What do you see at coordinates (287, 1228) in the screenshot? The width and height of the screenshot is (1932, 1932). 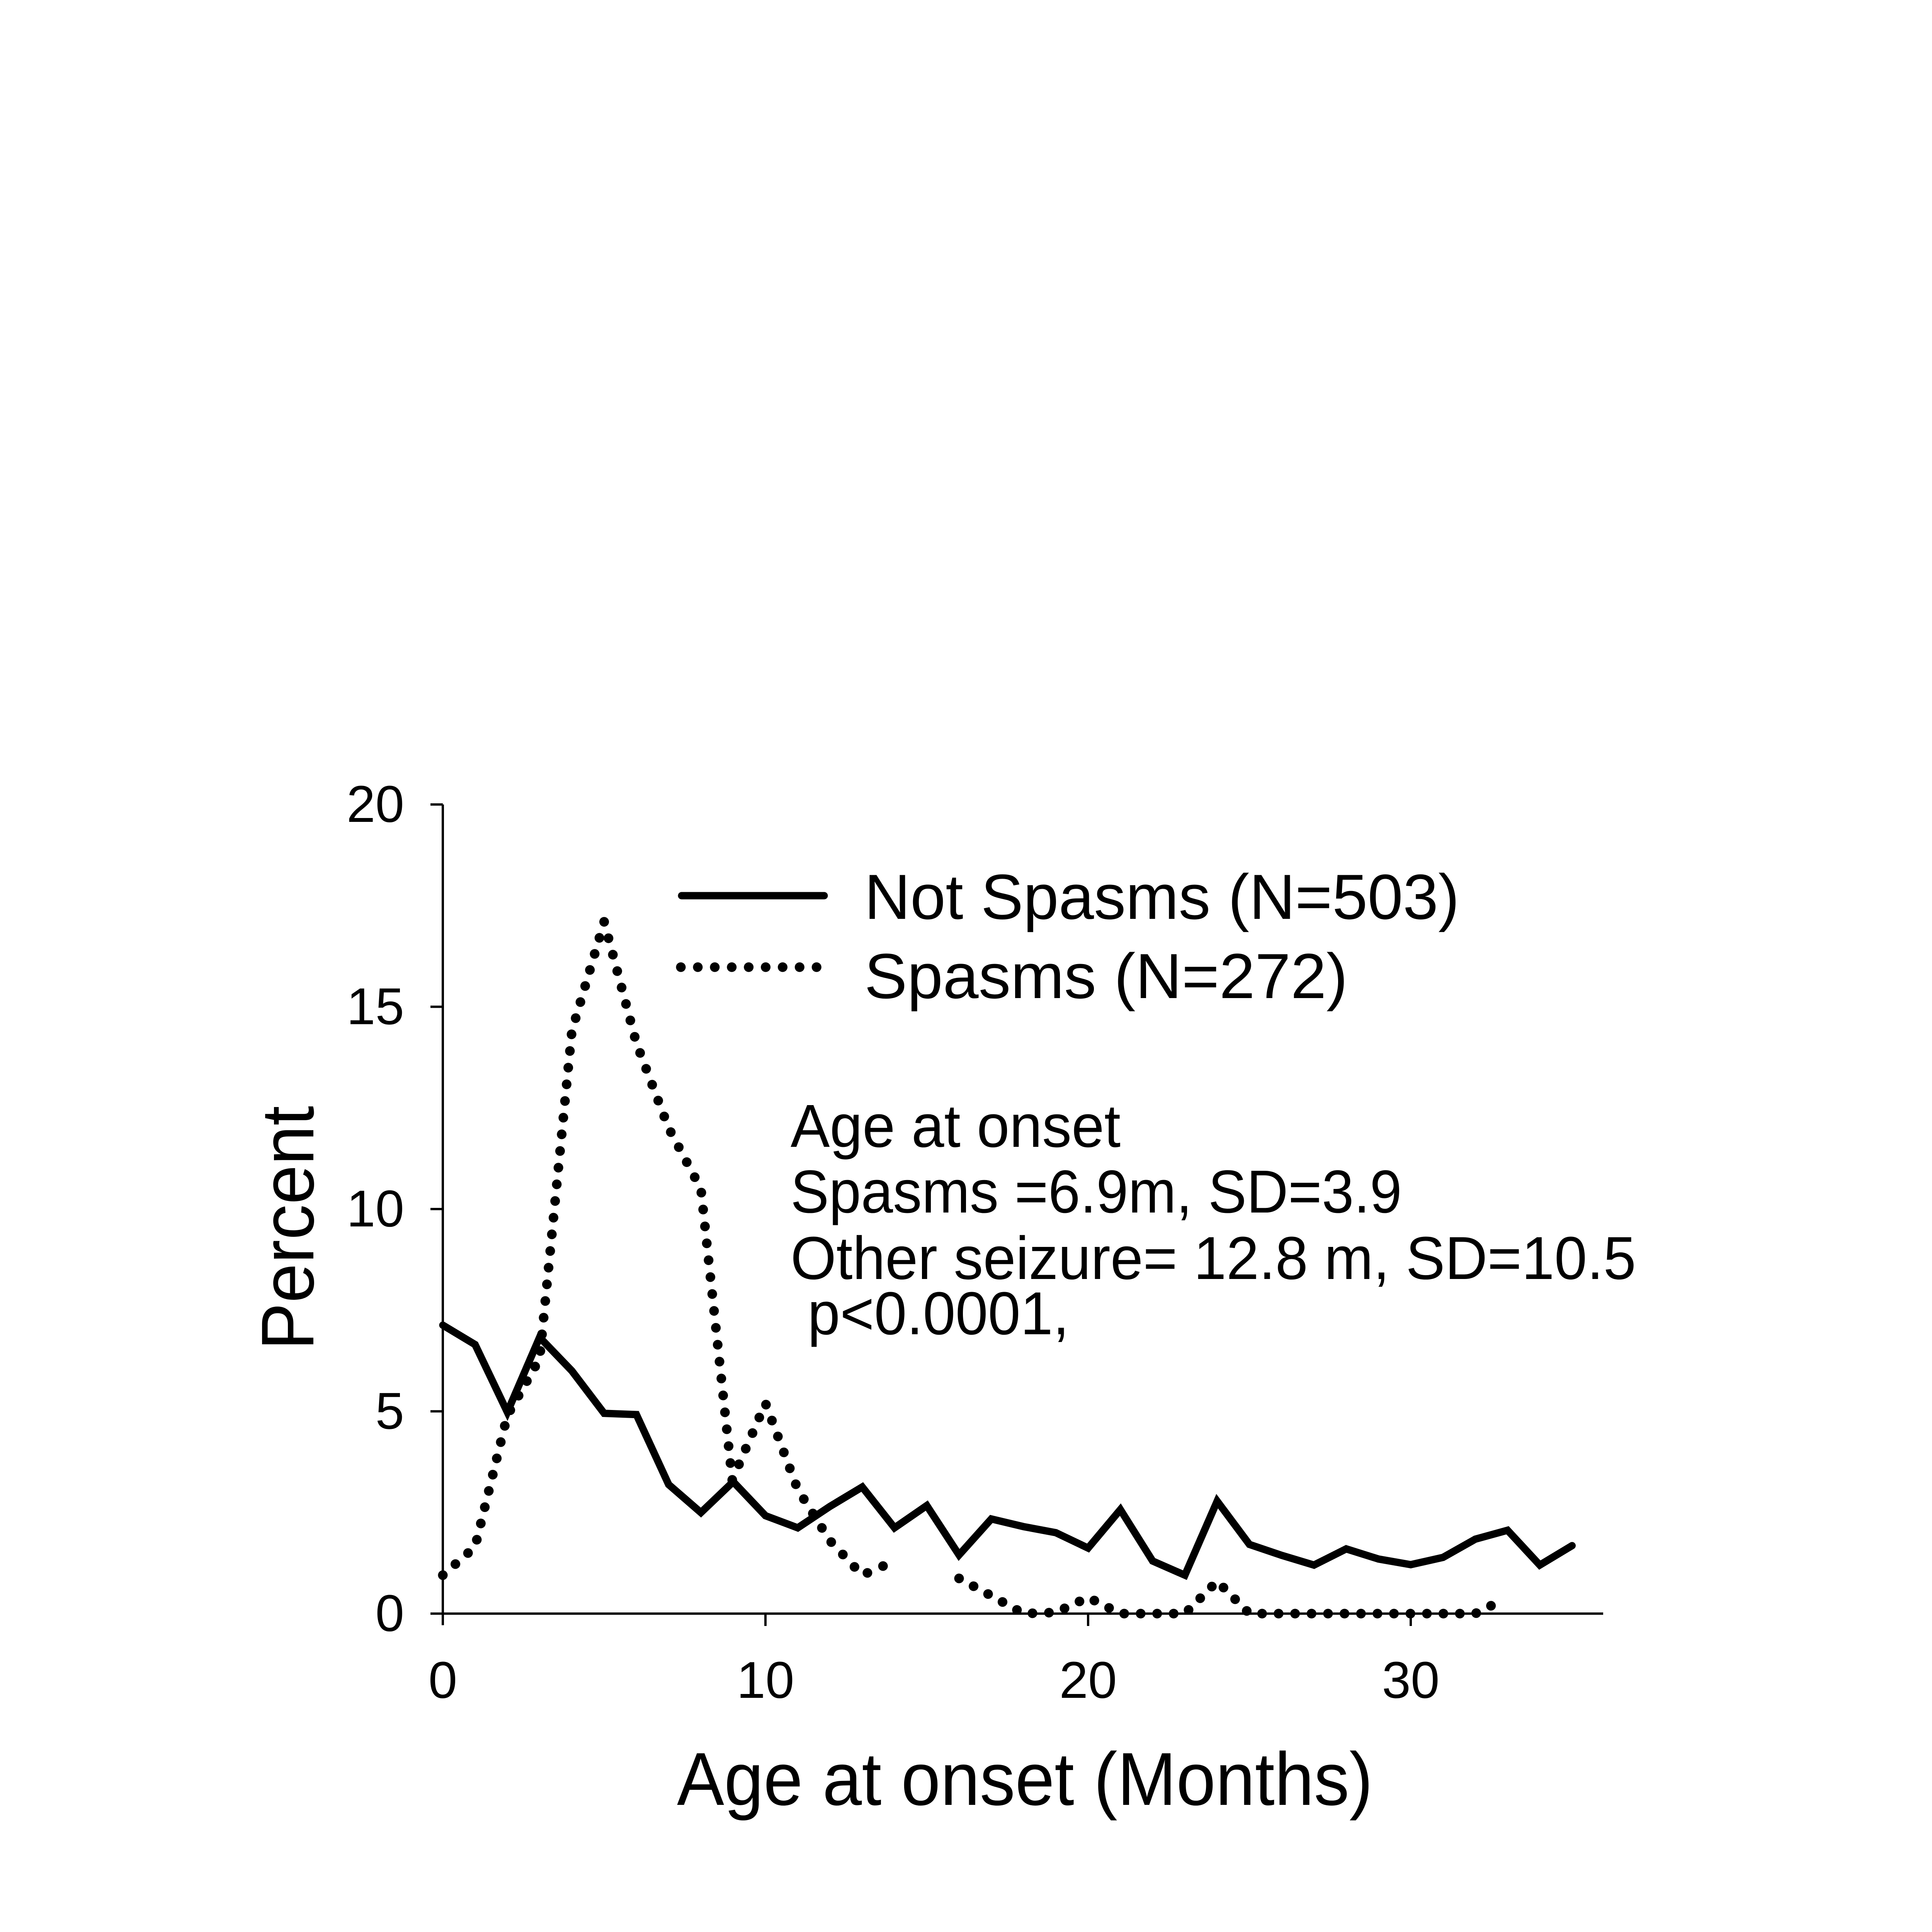 I see `svg-text: Percent` at bounding box center [287, 1228].